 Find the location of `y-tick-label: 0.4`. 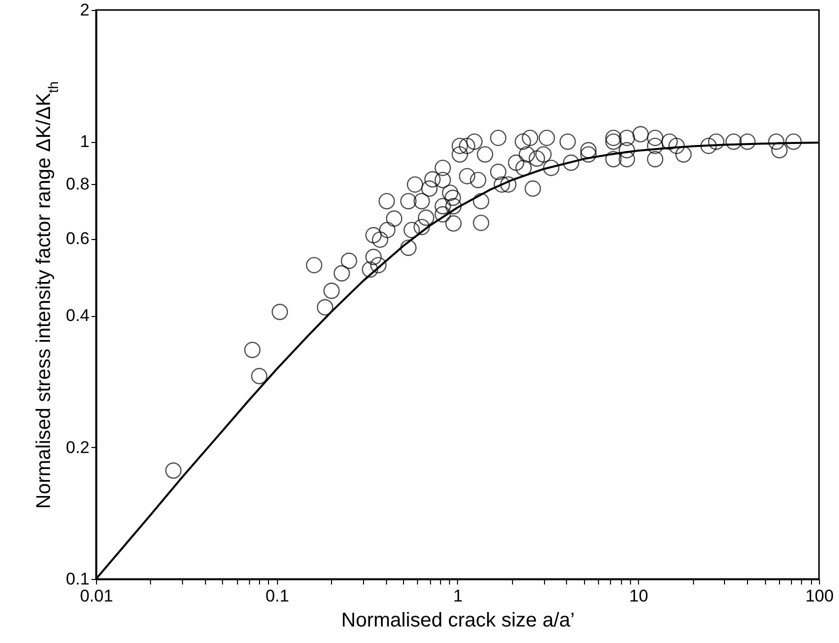

y-tick-label: 0.4 is located at coordinates (78, 316).